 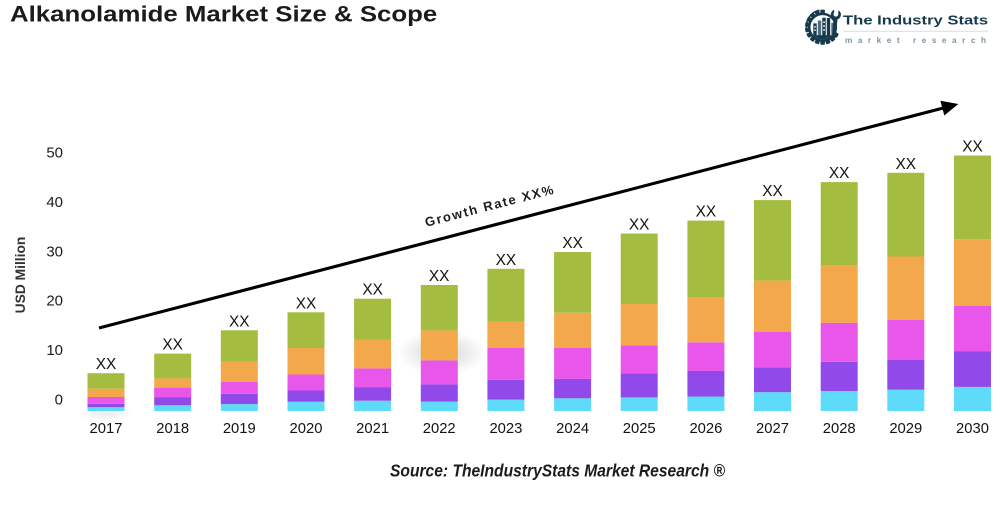 I want to click on svg-text: 10, so click(x=54, y=350).